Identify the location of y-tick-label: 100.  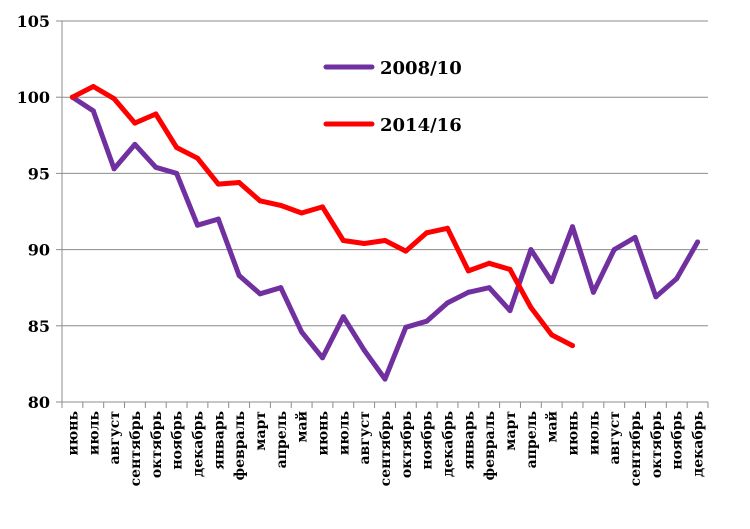
(33, 97).